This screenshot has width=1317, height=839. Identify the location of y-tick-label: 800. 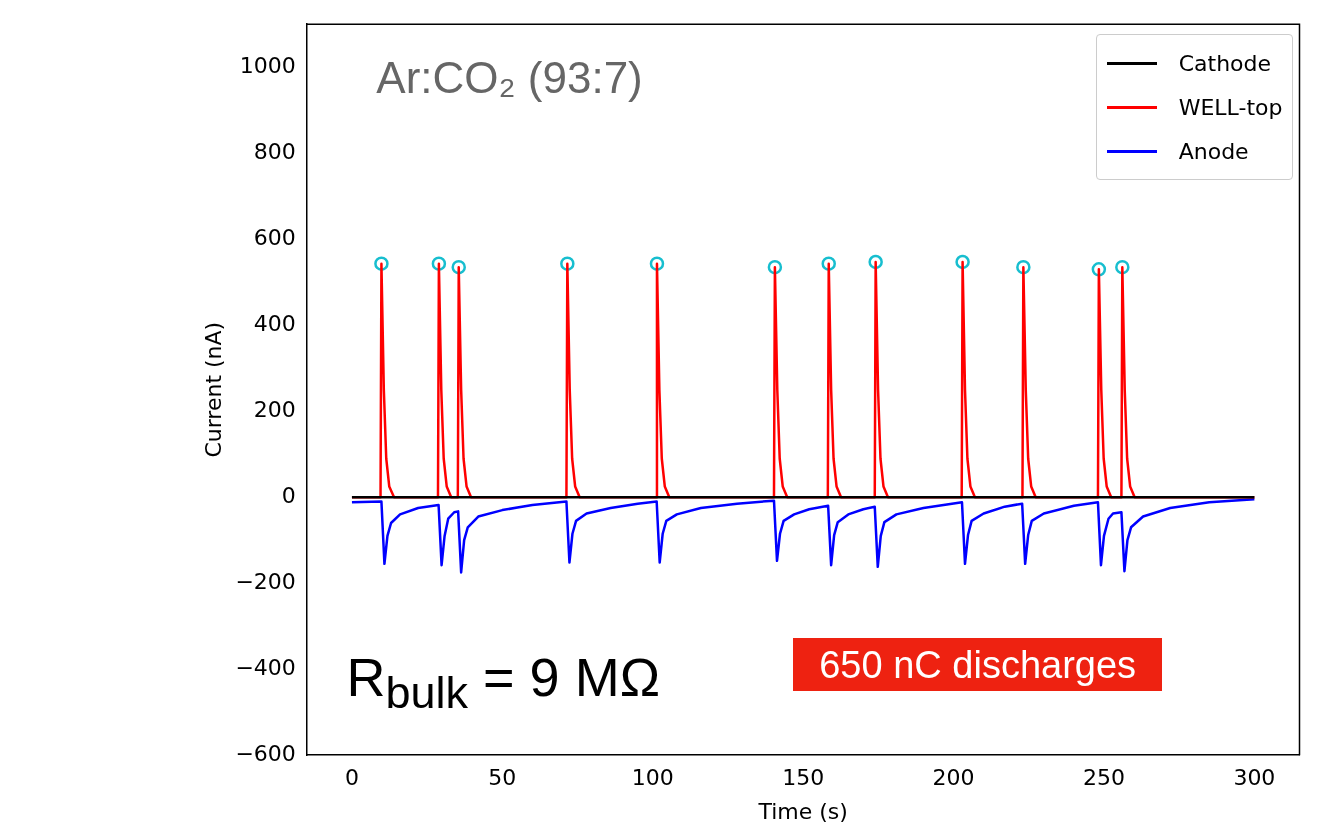
(274, 151).